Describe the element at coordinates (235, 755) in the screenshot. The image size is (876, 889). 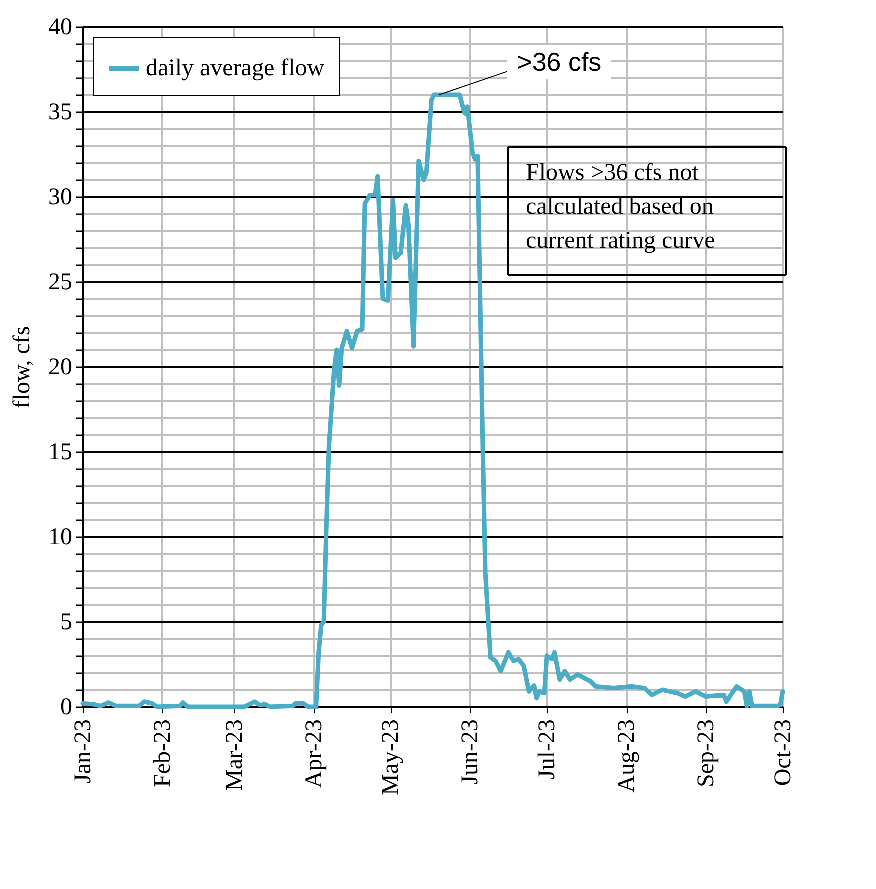
I see `x-tick-label: Mar-23` at that location.